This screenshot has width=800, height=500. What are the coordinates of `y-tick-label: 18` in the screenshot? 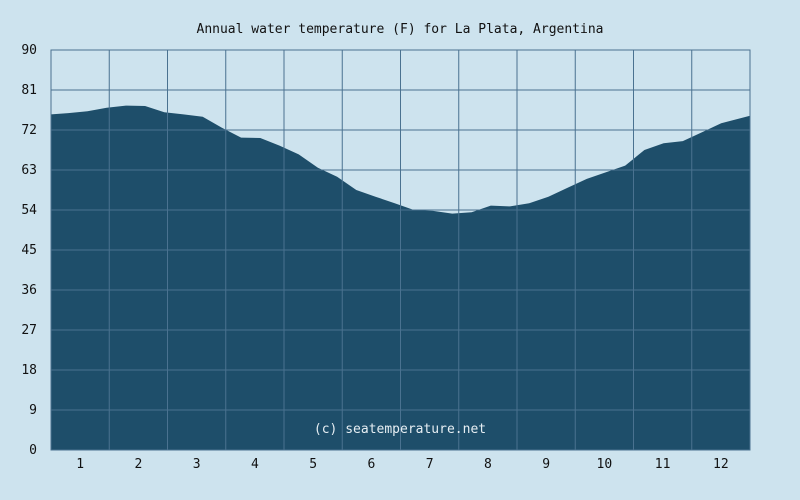 It's located at (29, 370).